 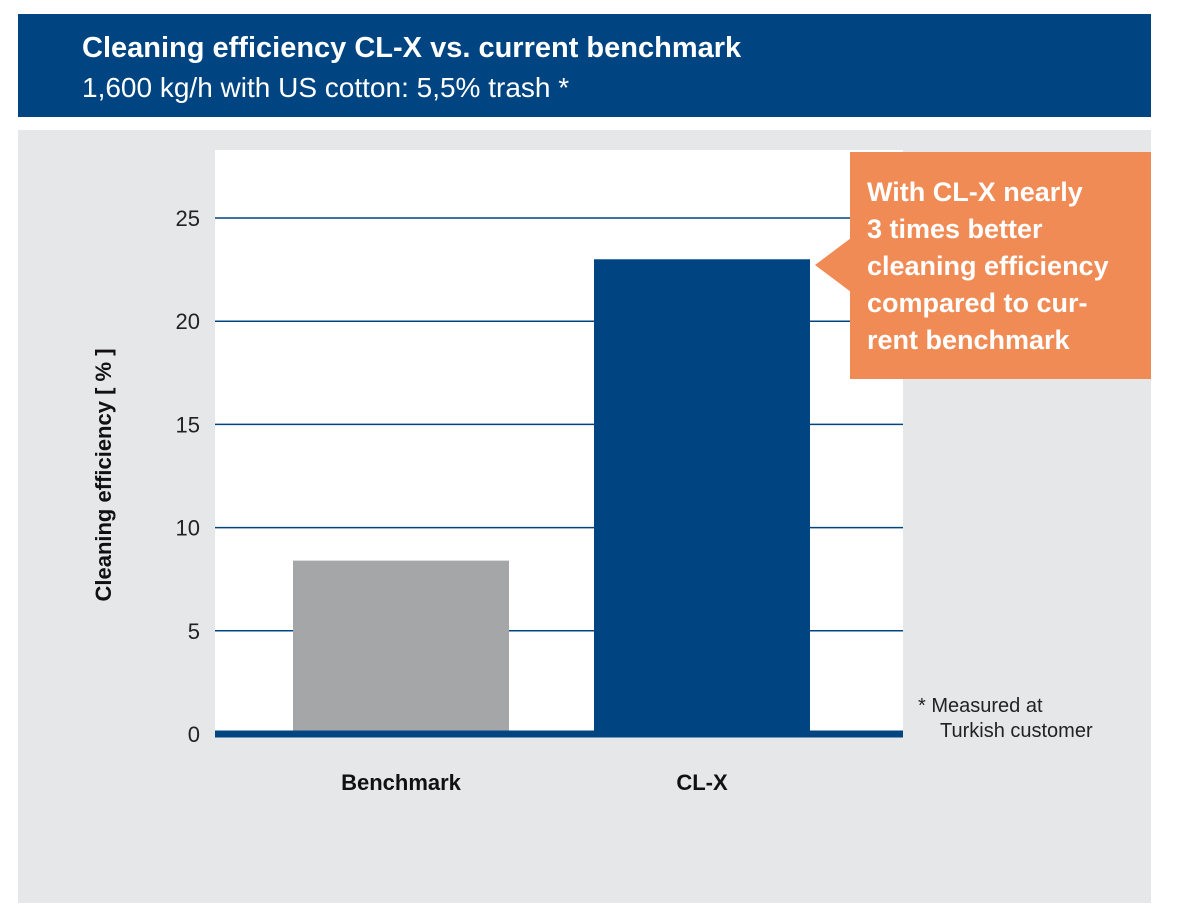 I want to click on callout-line: rent benchmark, so click(x=968, y=340).